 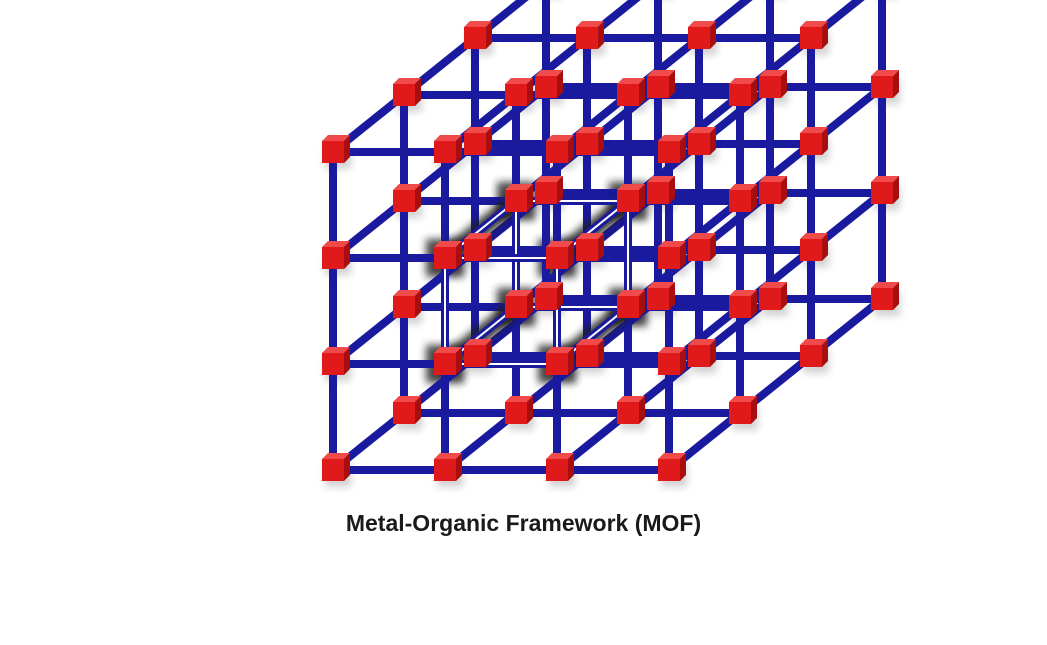 I want to click on diagram-caption: Metal-Organic Framework (MOF), so click(x=523, y=523).